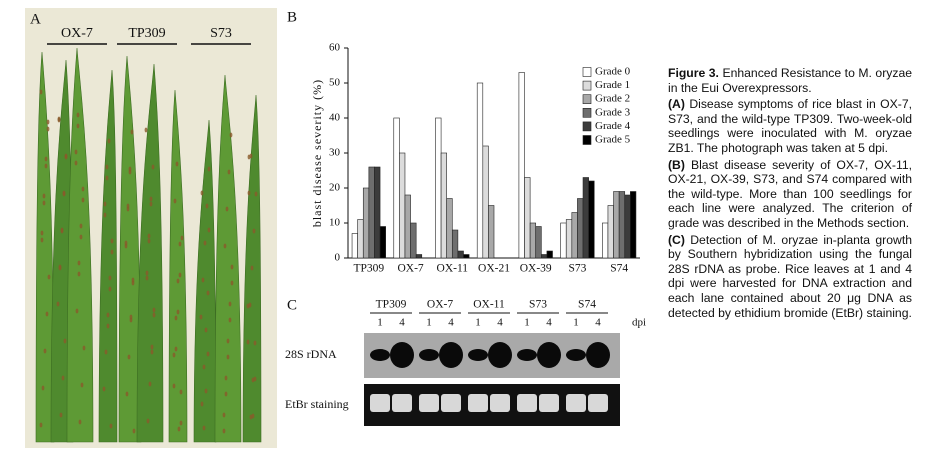  Describe the element at coordinates (335, 188) in the screenshot. I see `y-tick-label: 20` at that location.